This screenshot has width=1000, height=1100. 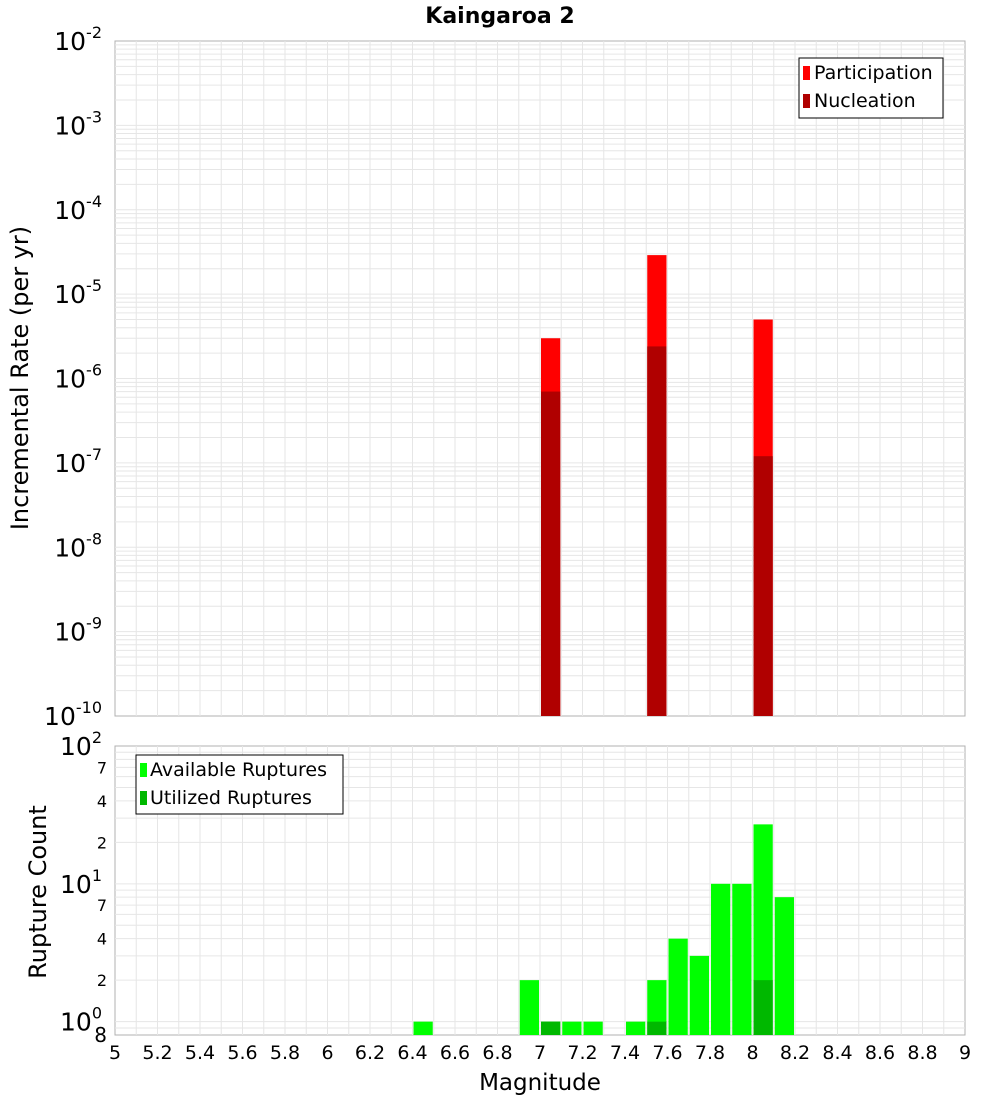 I want to click on x-tick-label: 9, so click(x=965, y=1053).